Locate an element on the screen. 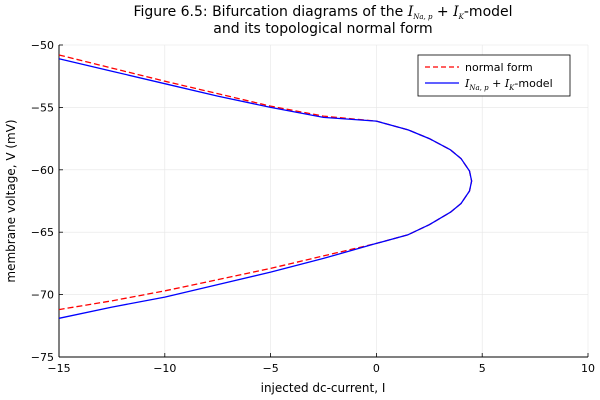  x-tick-label-3: 0 is located at coordinates (376, 368).